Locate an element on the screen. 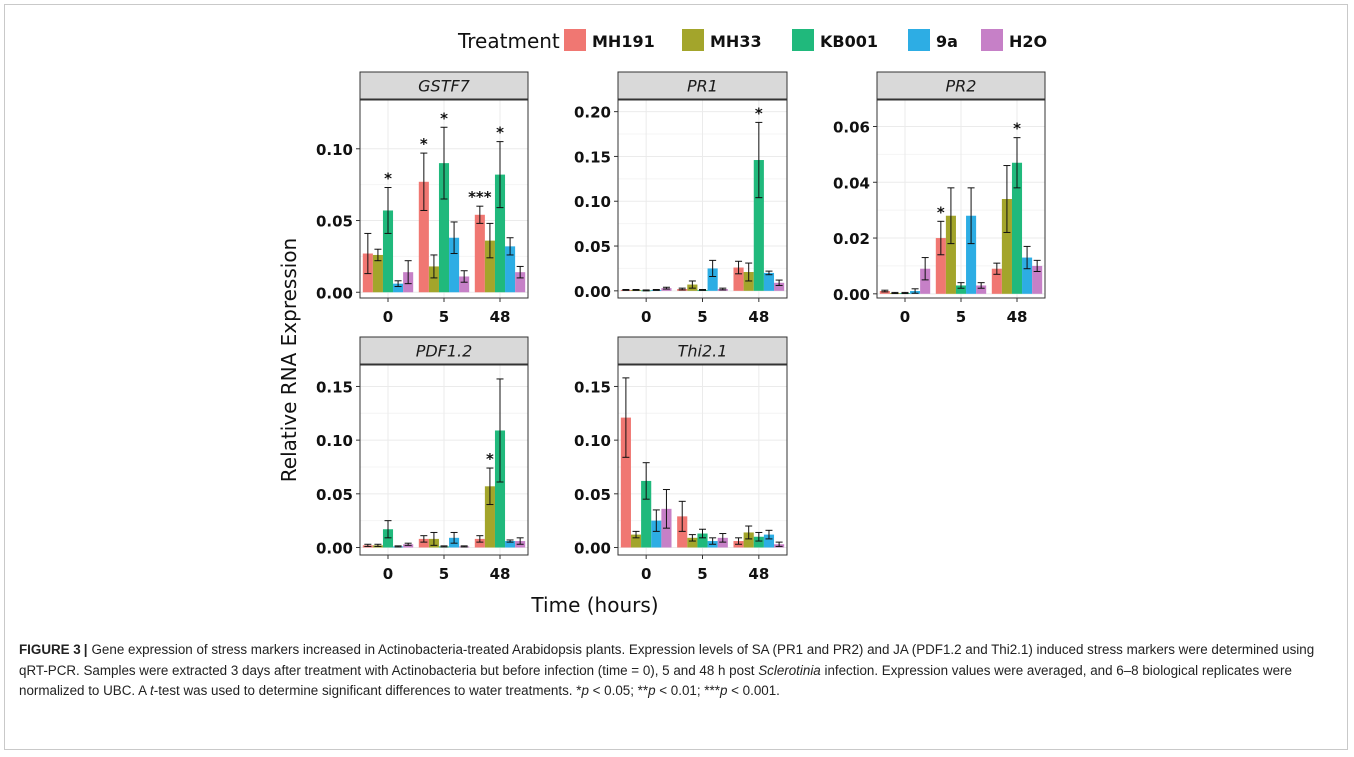  caption-italic-genus: Sclerotinia is located at coordinates (789, 670).